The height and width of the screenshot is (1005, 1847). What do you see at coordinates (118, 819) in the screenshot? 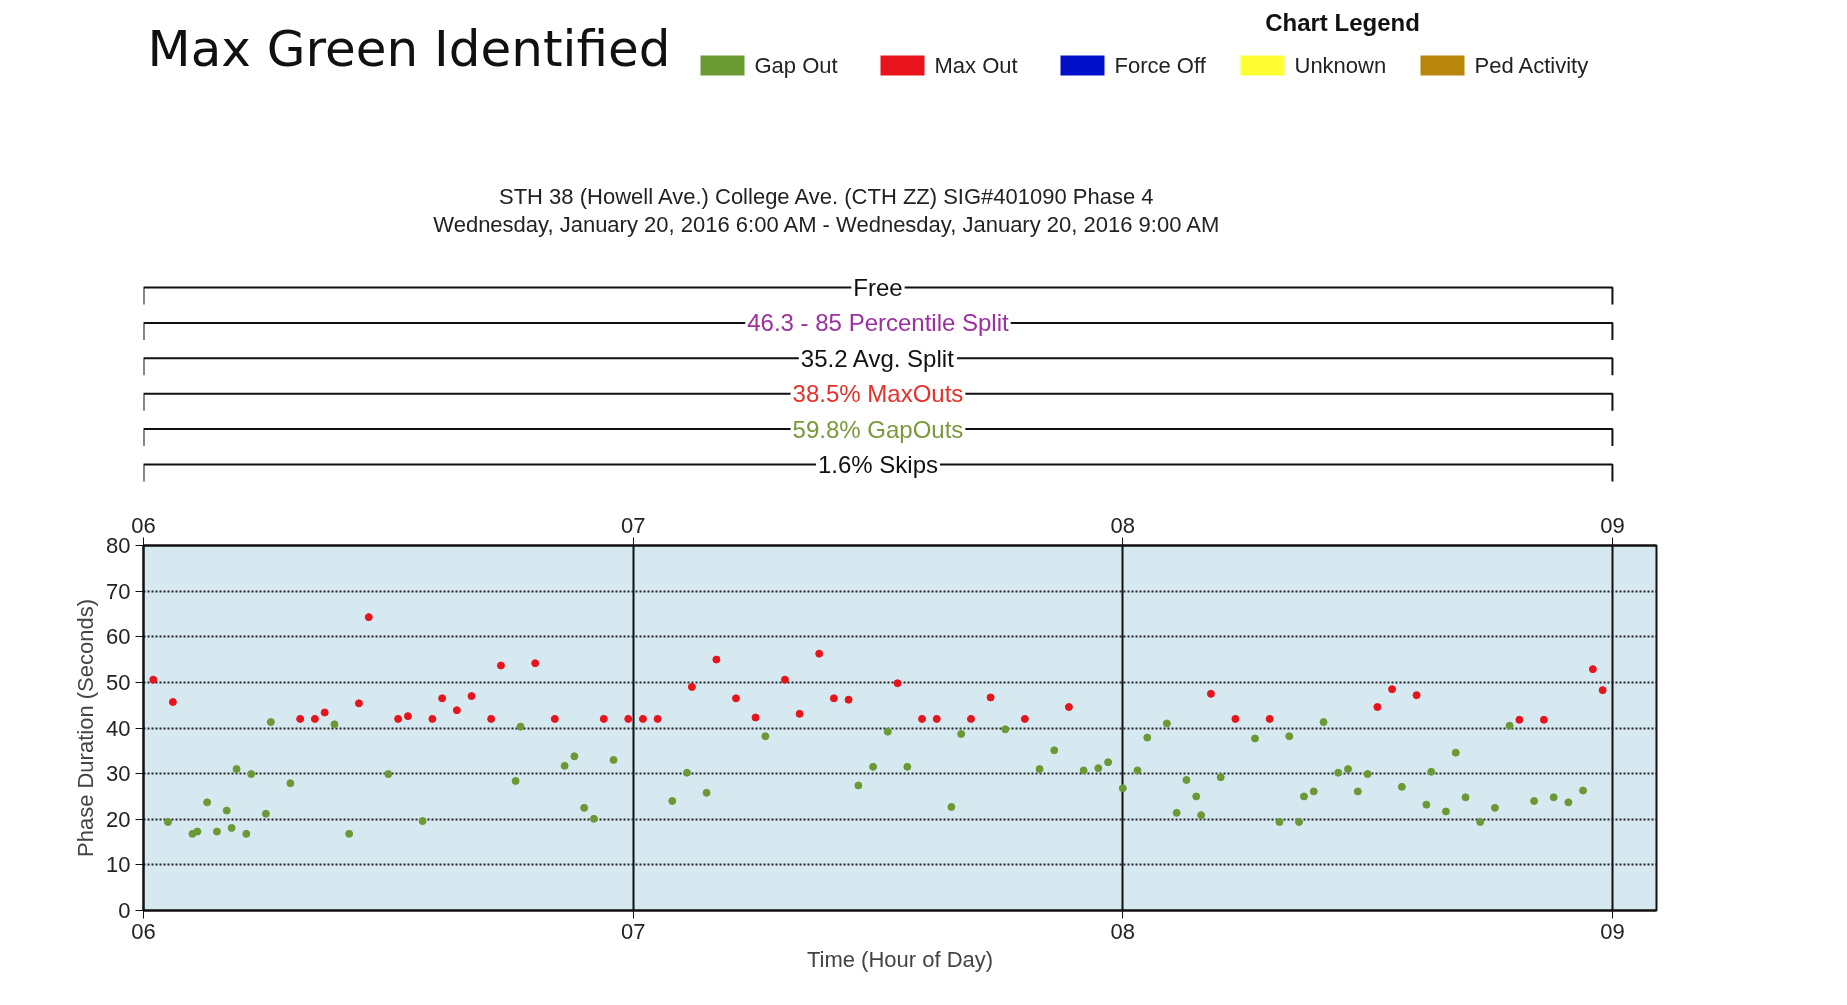
I see `y-tick-label: 20` at bounding box center [118, 819].